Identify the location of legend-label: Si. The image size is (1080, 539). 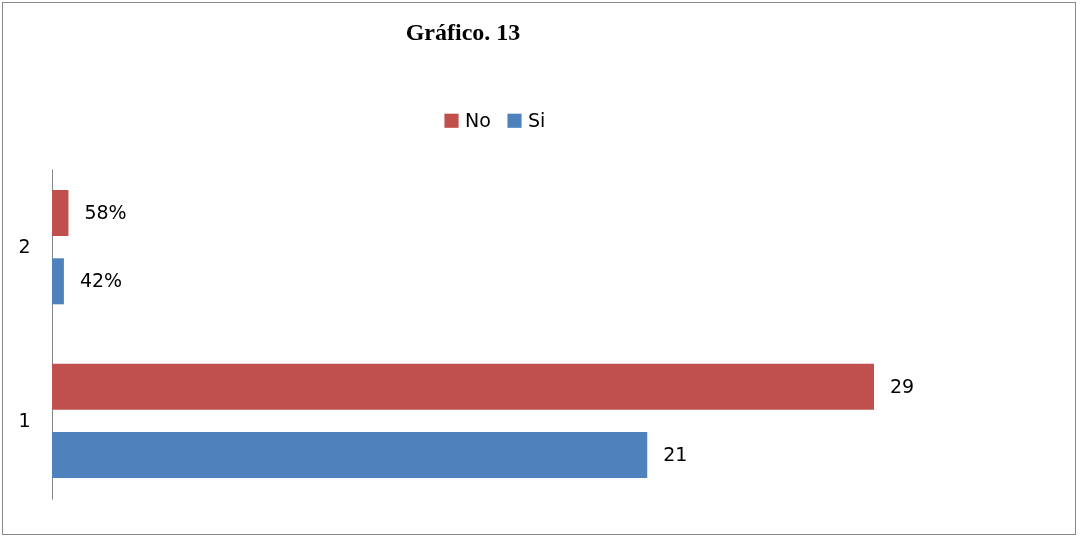
(537, 119).